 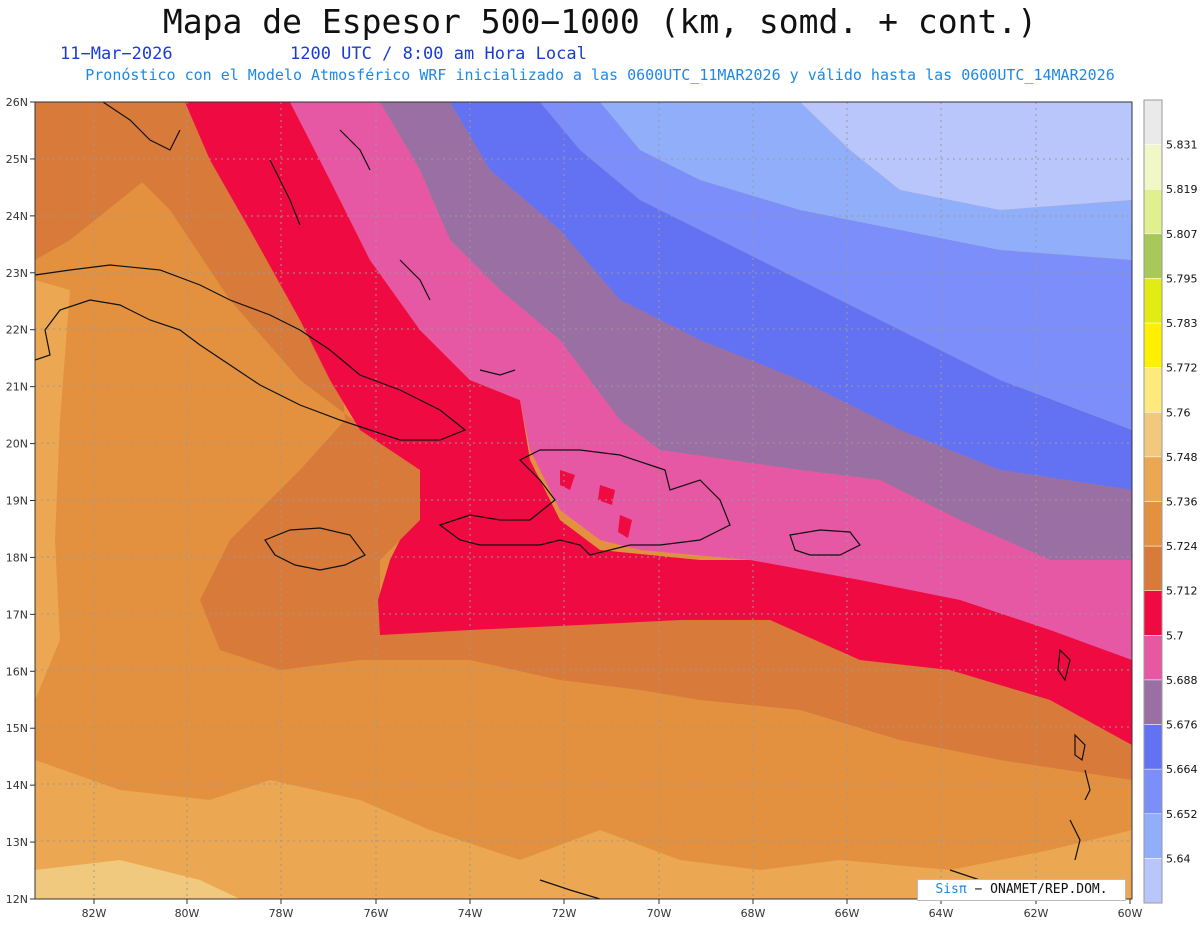 I want to click on lat-label: 26N, so click(x=17, y=102).